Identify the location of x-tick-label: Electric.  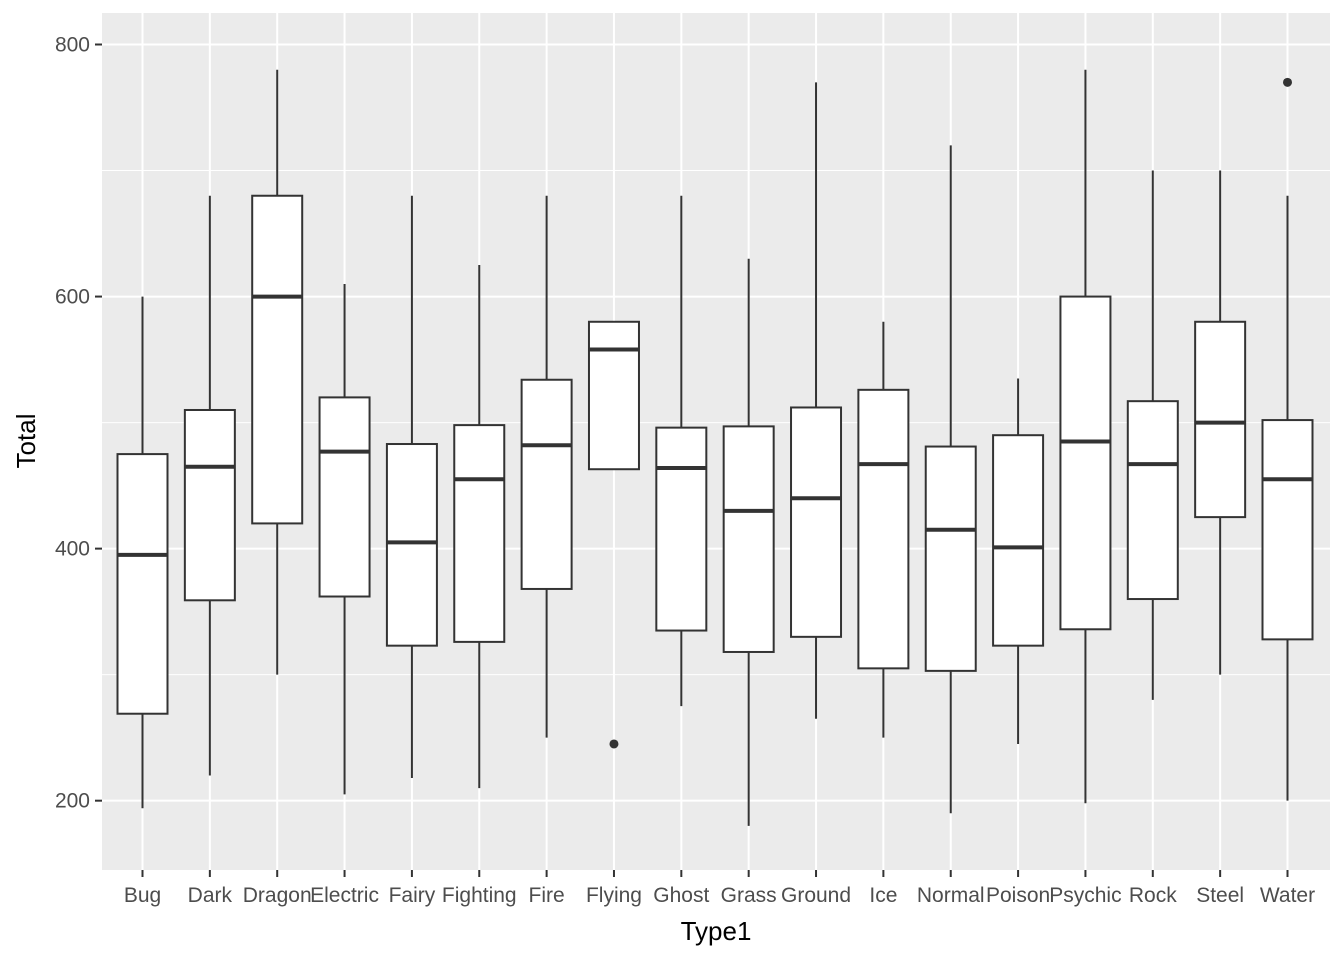
(344, 895).